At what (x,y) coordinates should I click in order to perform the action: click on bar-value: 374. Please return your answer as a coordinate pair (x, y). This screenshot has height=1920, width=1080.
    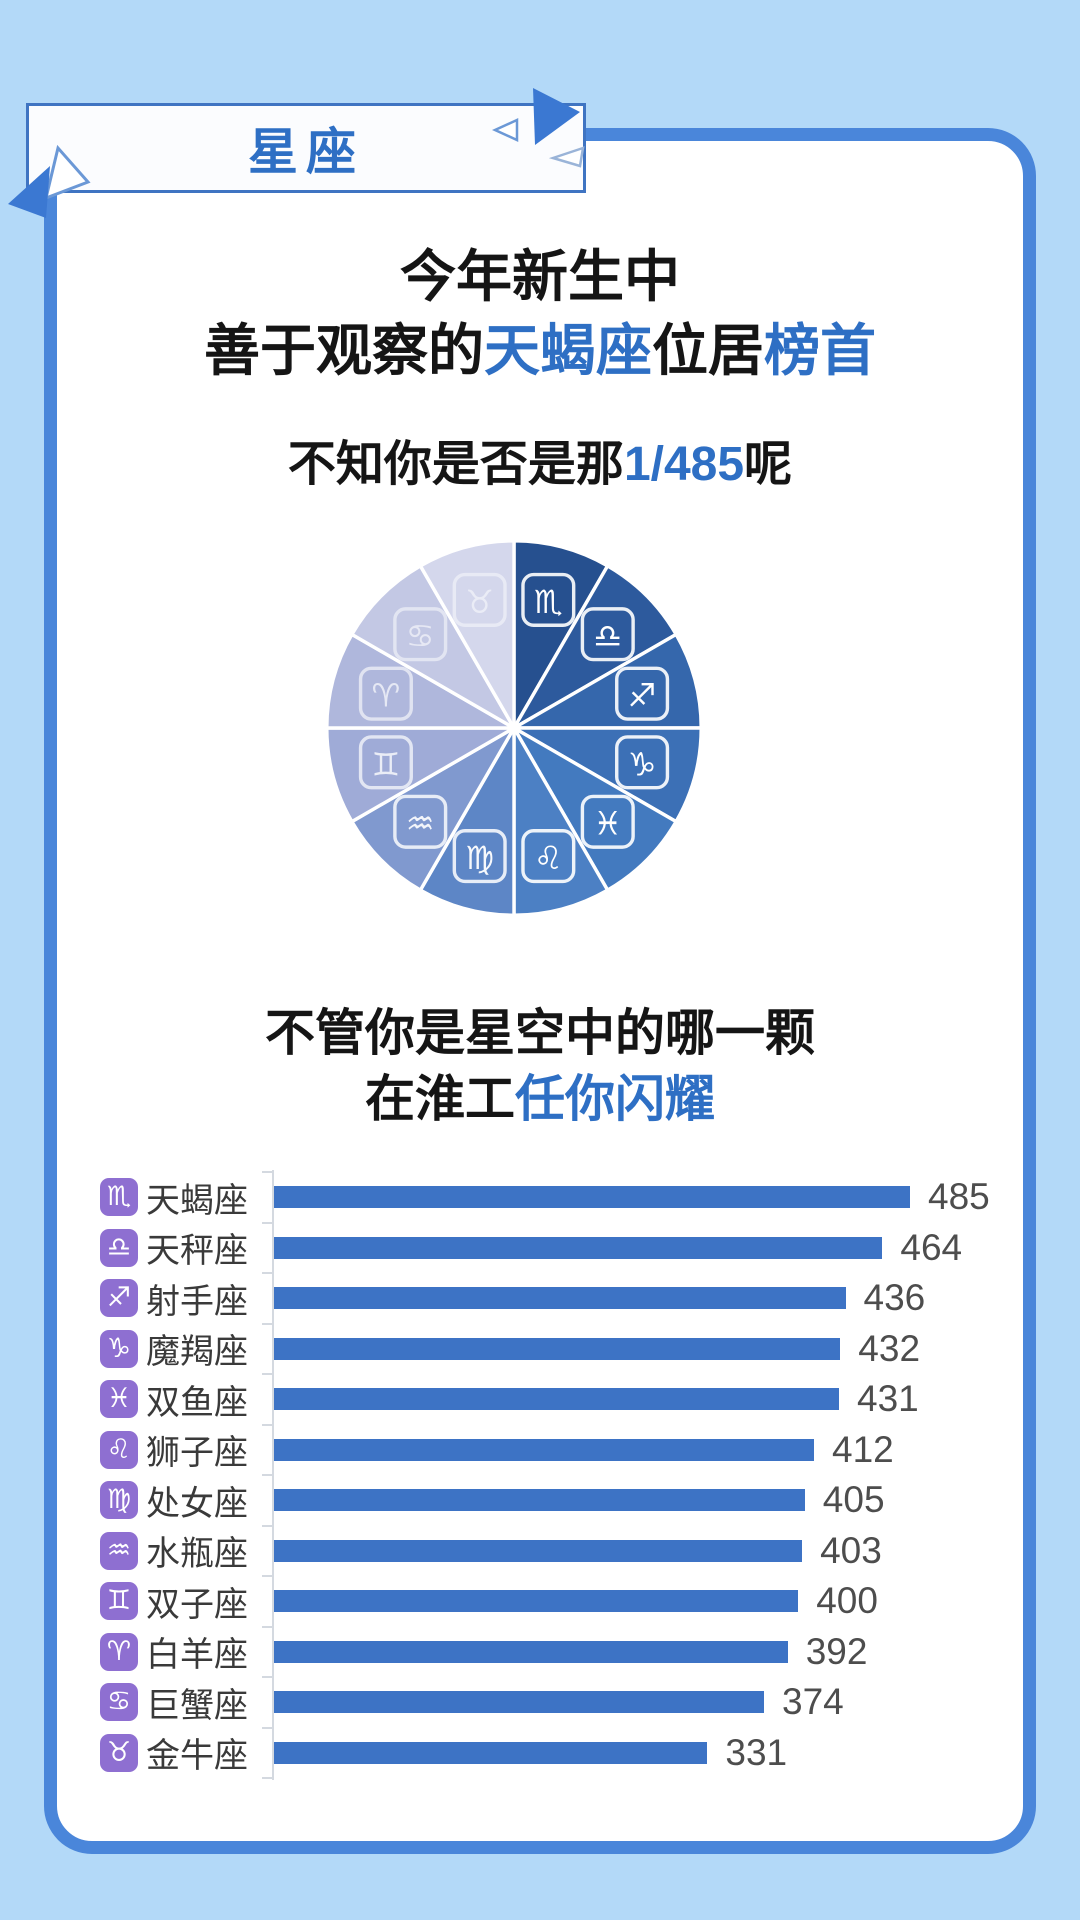
    Looking at the image, I should click on (813, 1702).